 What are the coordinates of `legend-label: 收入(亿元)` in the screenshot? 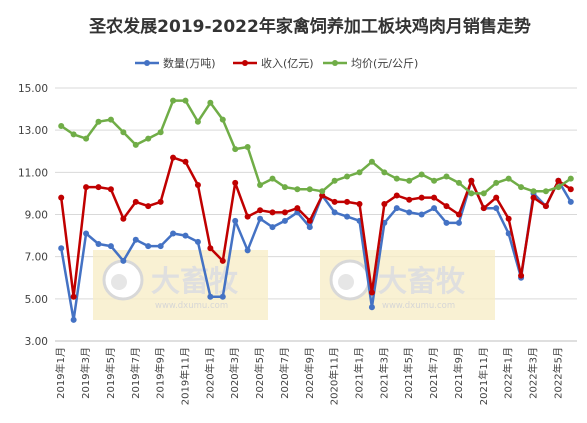 It's located at (287, 63).